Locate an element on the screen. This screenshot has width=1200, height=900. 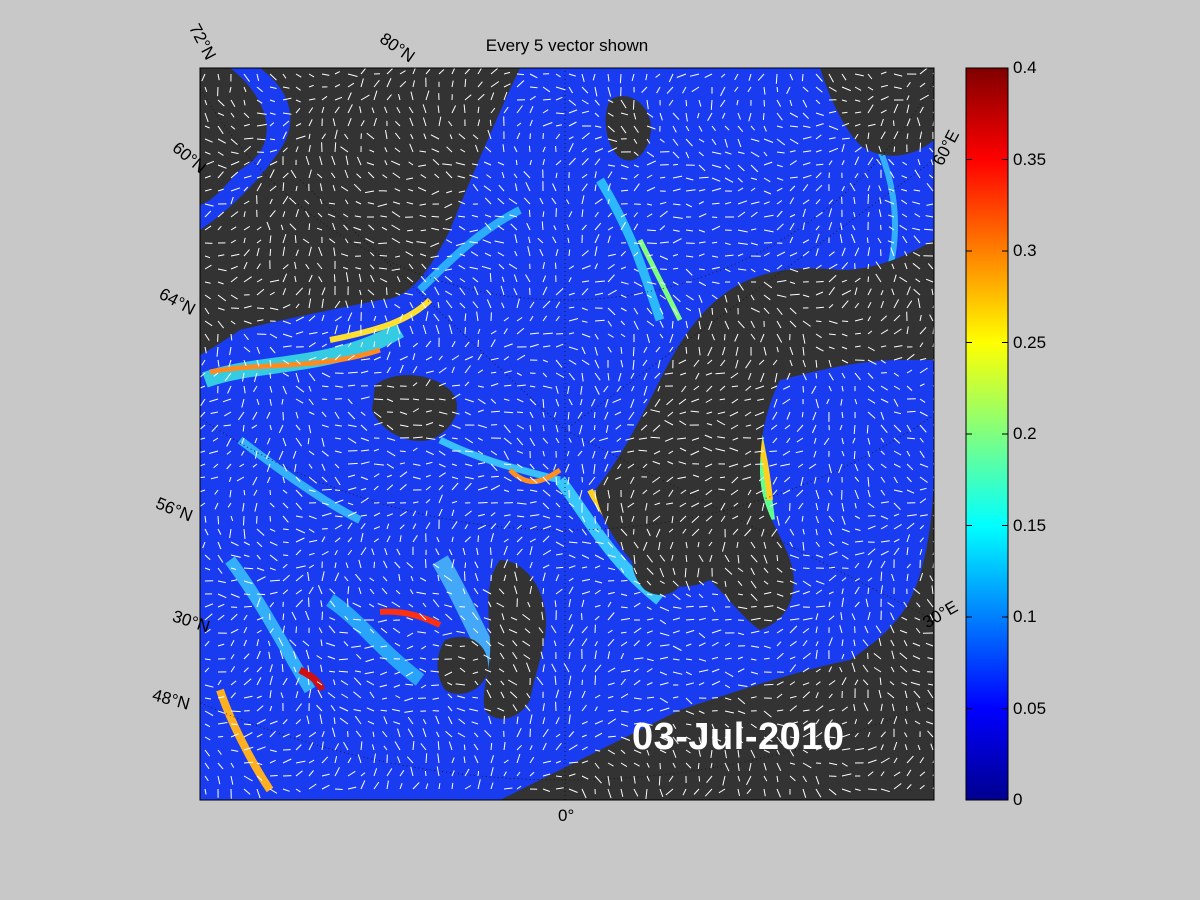
colorbar-tick-label: 0.15 is located at coordinates (1030, 525).